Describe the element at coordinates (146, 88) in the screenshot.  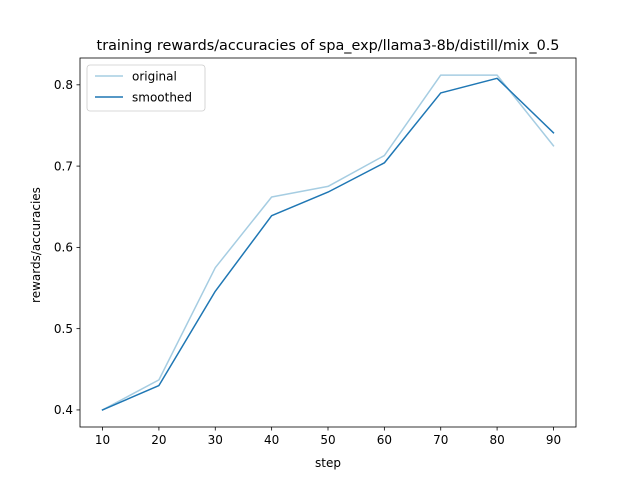
I see `legend: original smoothed` at that location.